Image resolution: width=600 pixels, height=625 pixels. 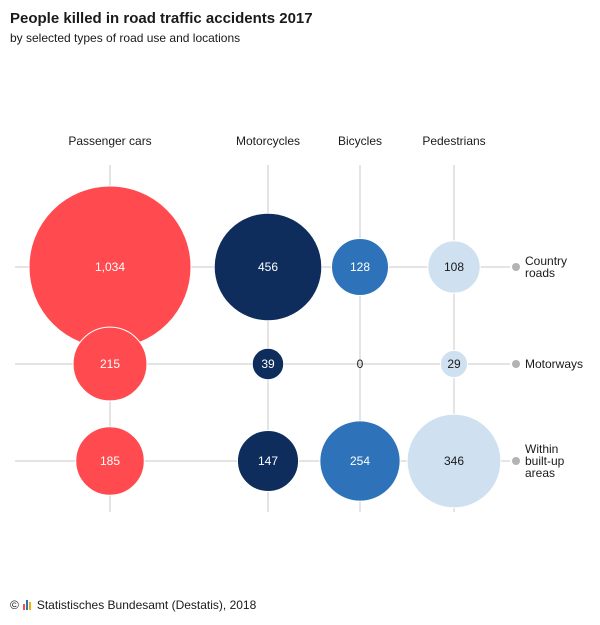 I want to click on value-label-passenger-cars-within-built-up-areas: 185, so click(x=110, y=461).